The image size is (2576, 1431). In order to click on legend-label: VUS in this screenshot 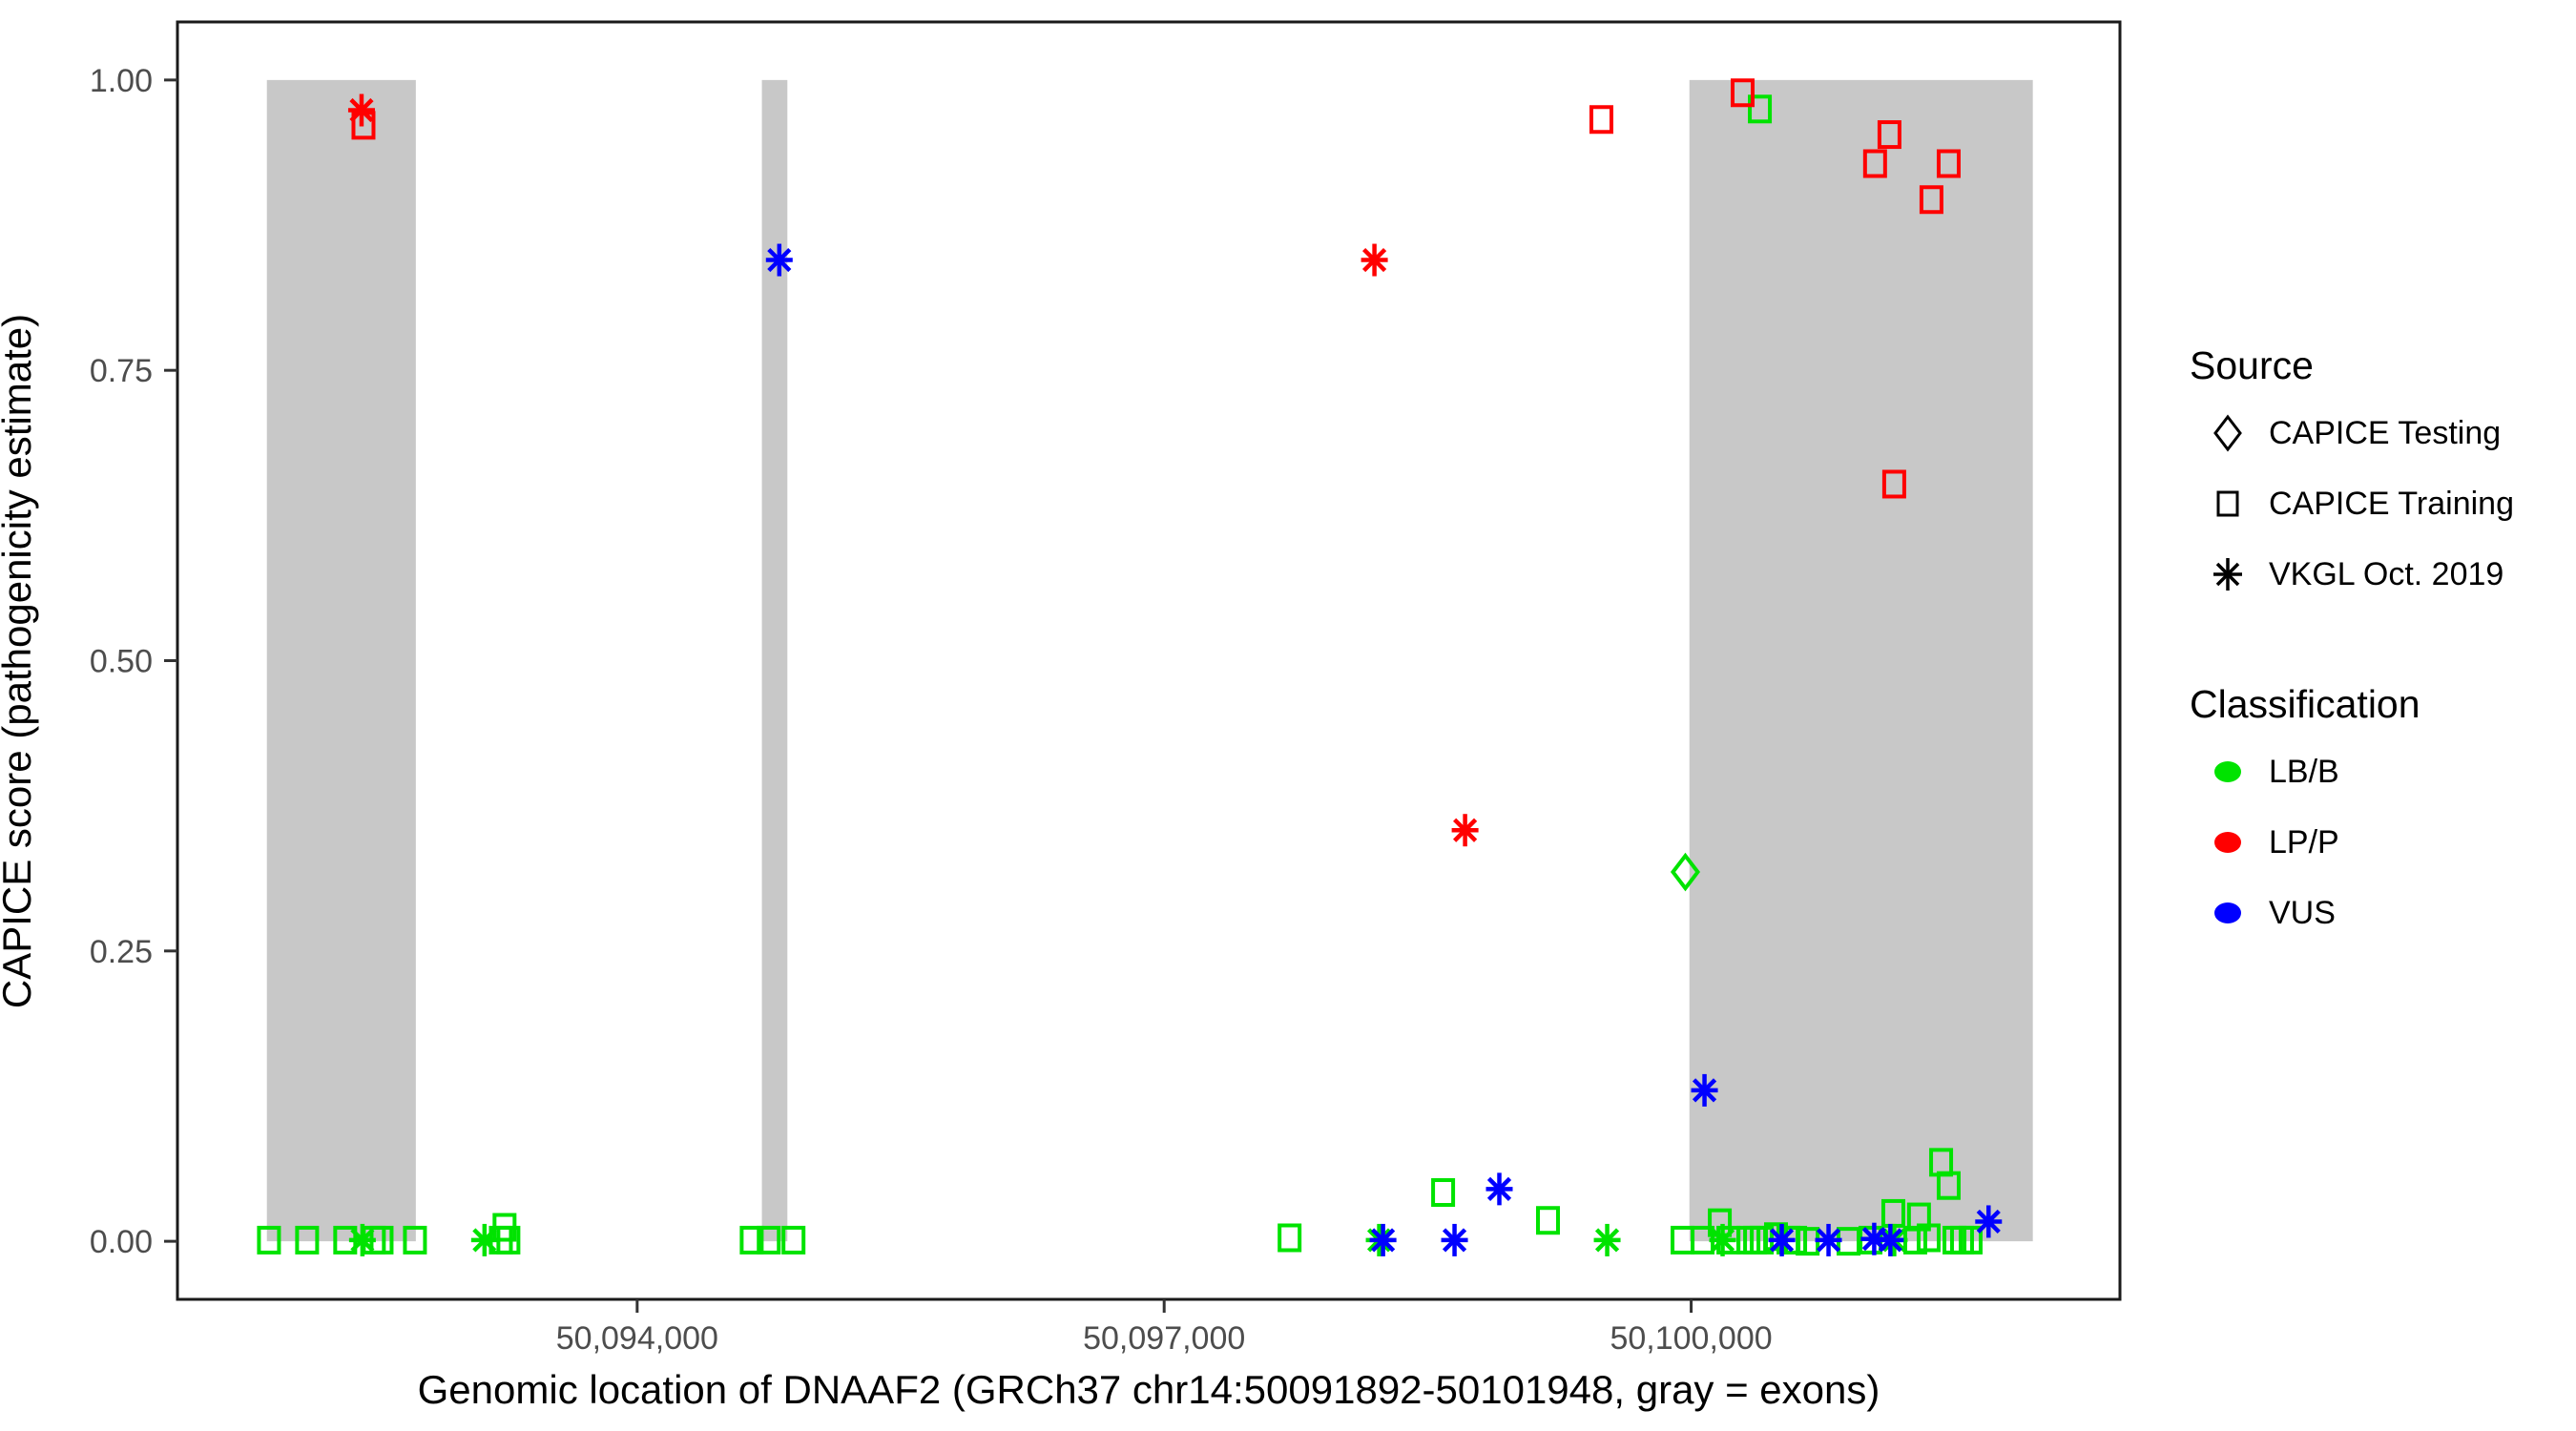, I will do `click(2302, 912)`.